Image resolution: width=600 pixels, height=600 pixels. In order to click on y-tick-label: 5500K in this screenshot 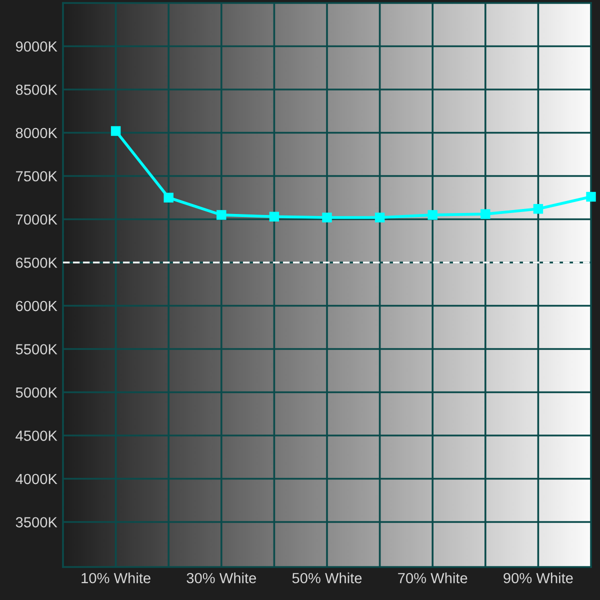, I will do `click(37, 349)`.